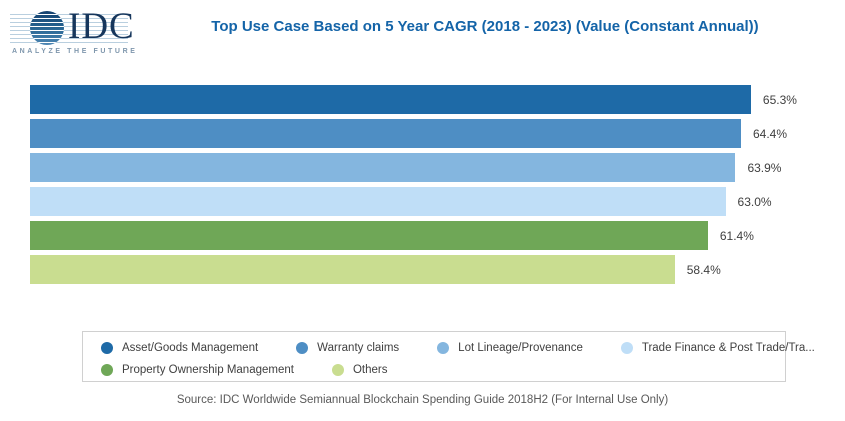 The height and width of the screenshot is (421, 845). I want to click on bar-row: 63.0%, so click(437, 201).